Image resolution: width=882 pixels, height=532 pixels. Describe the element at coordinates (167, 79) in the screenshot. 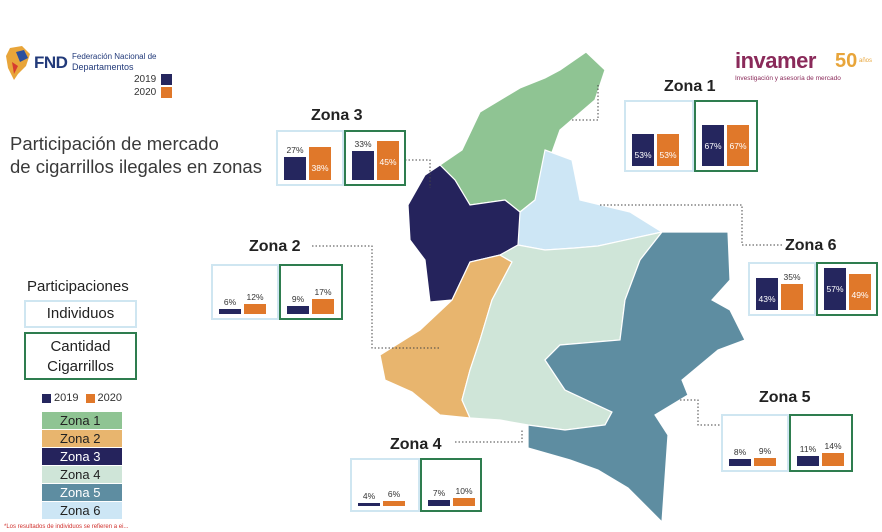

I see `header-2019-swatch` at that location.